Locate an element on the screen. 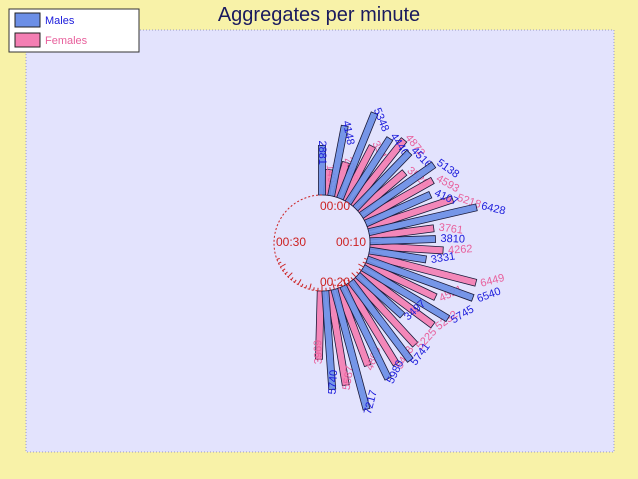 The image size is (638, 479). males-label-9: 3331 is located at coordinates (443, 258).